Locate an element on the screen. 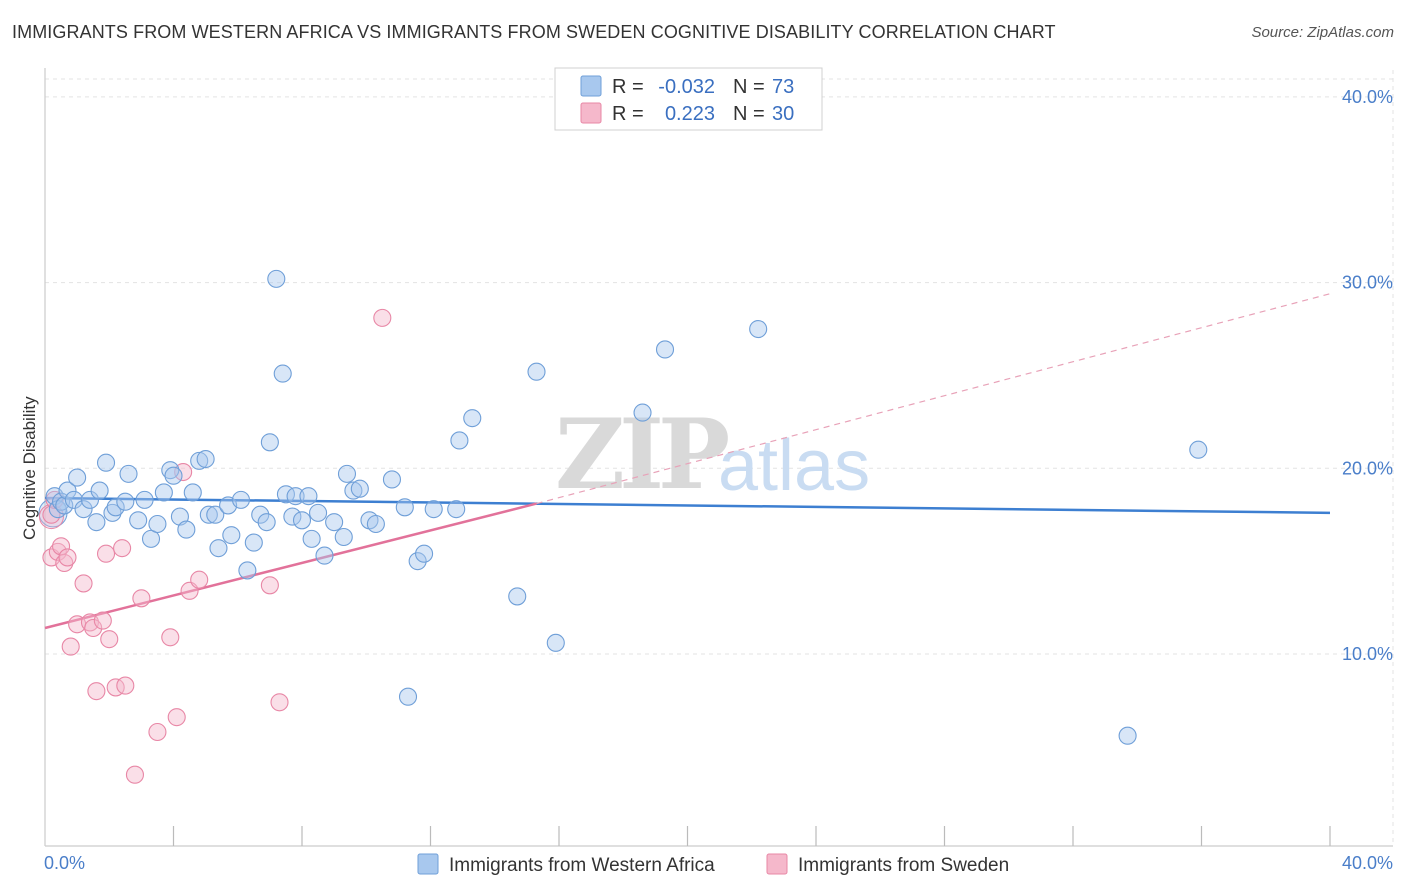  bottom-legend-label-sweden: Immigrants from Sweden is located at coordinates (903, 865).